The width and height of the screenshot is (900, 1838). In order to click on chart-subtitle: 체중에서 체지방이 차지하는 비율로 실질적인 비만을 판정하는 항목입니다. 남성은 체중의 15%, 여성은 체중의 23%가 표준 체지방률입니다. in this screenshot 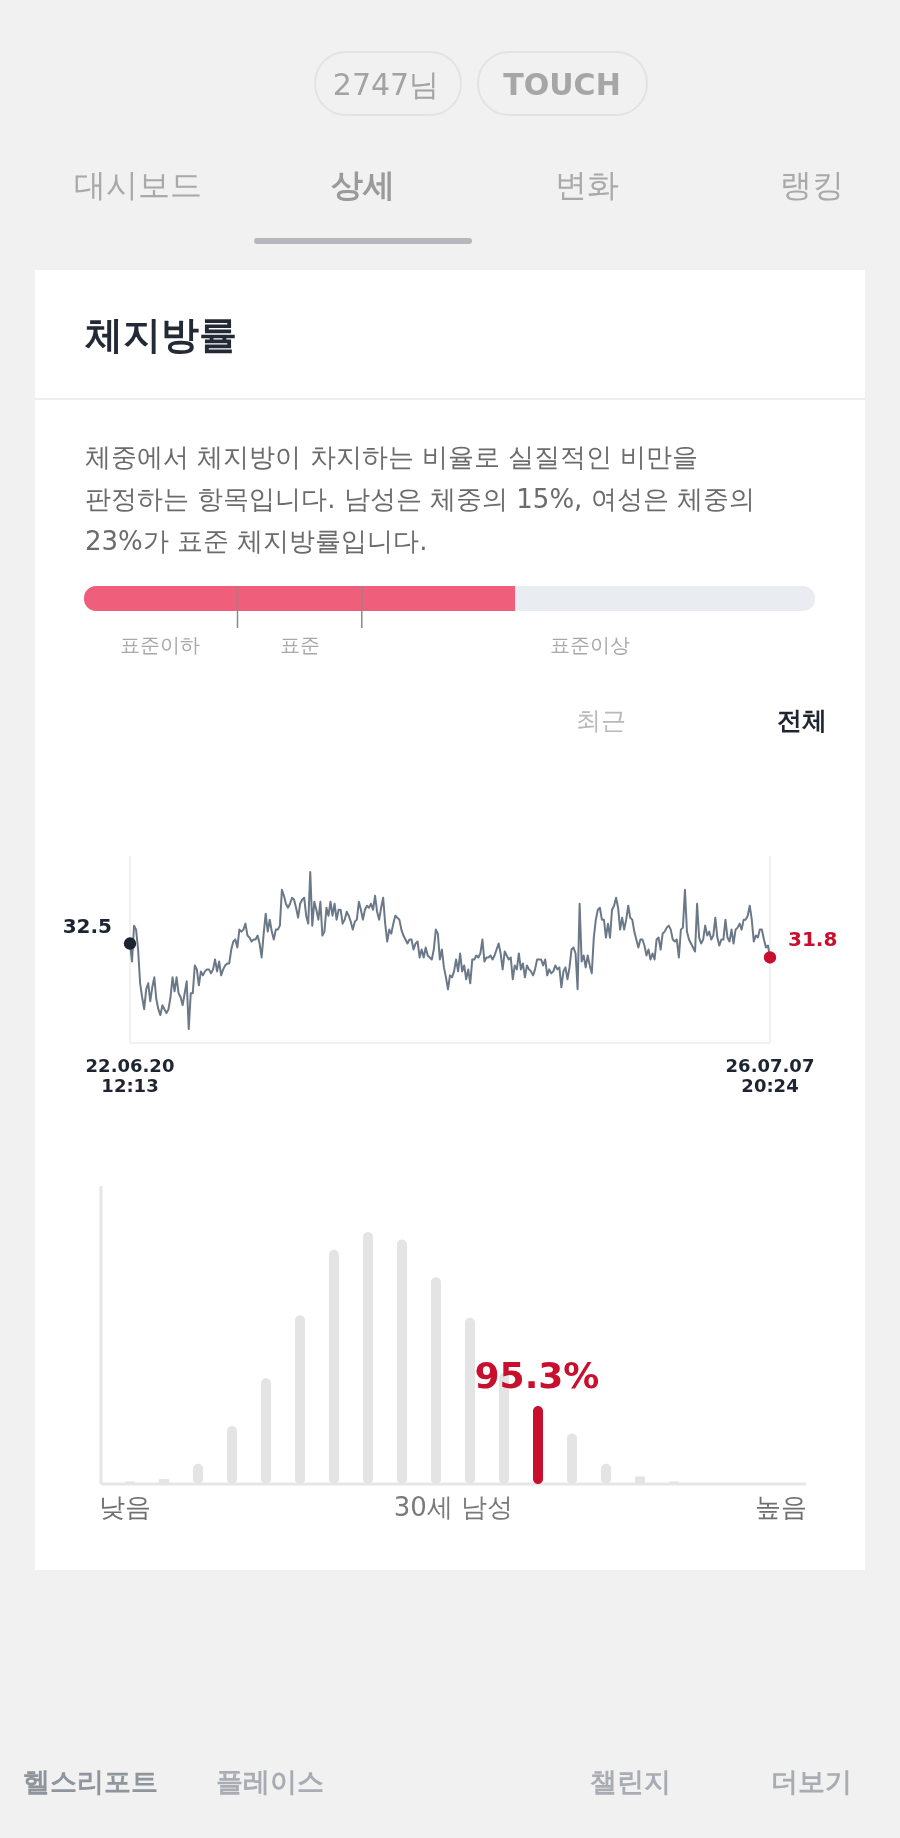, I will do `click(420, 499)`.